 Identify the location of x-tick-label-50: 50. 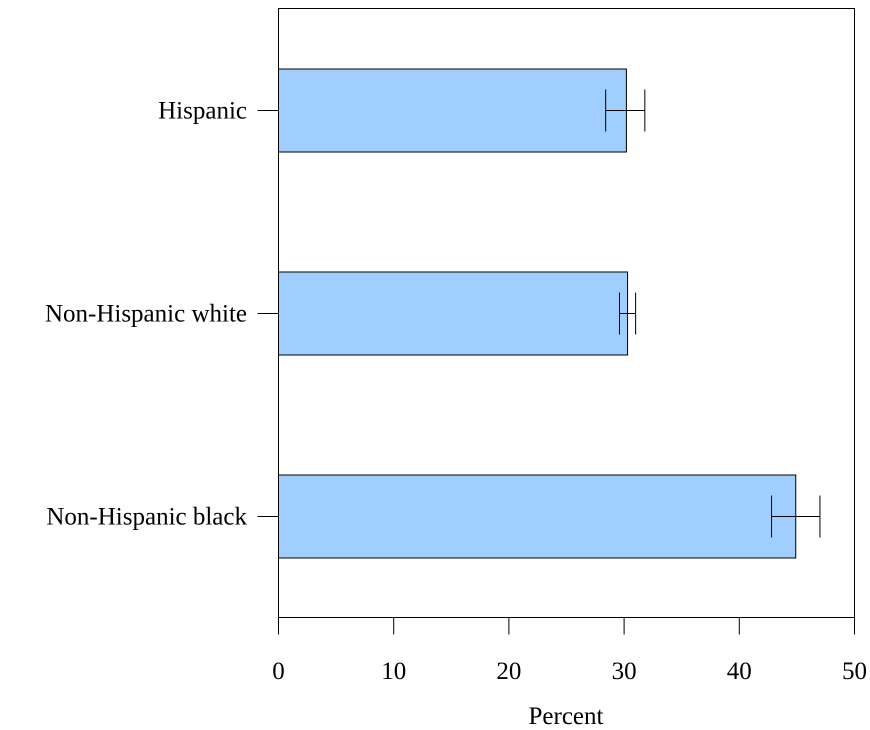
(854, 671).